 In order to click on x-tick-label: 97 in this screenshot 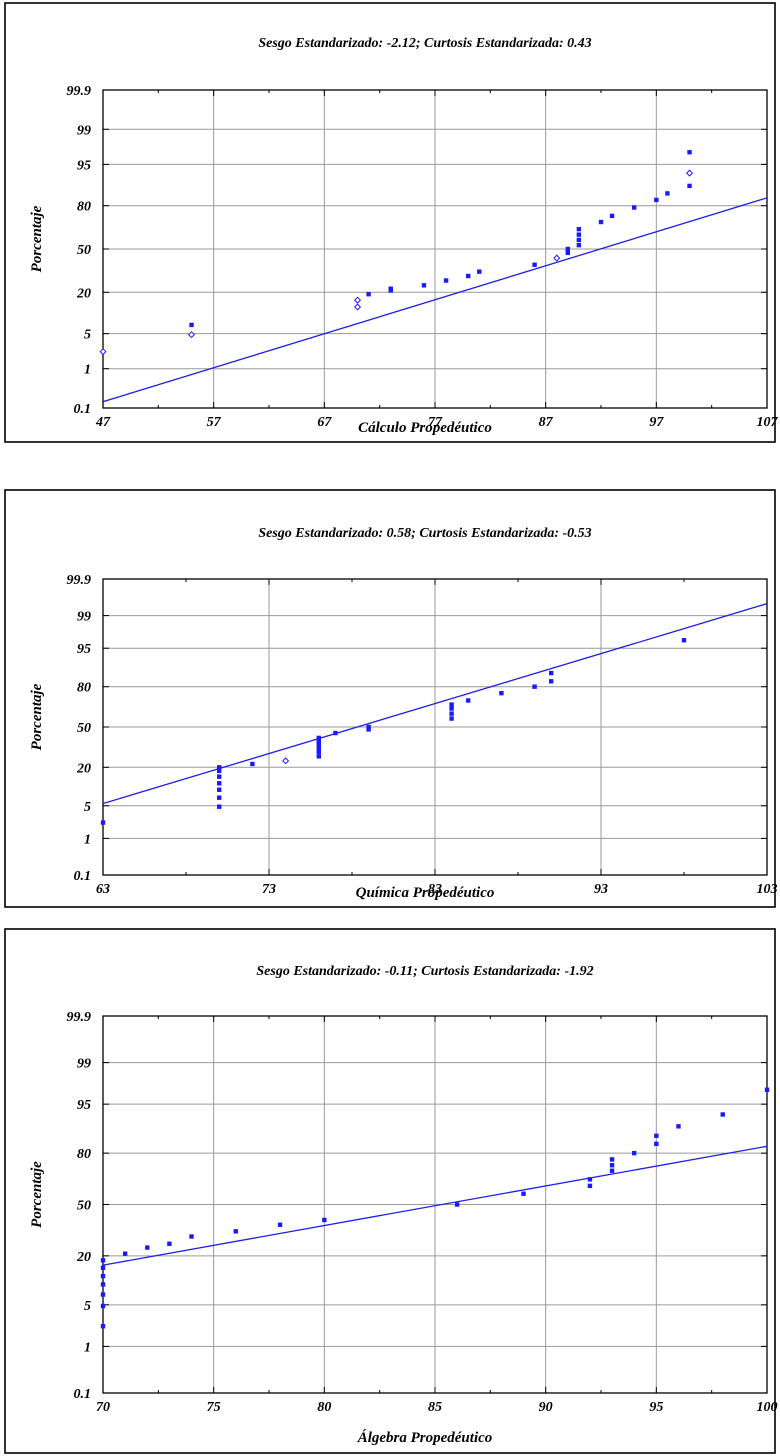, I will do `click(656, 422)`.